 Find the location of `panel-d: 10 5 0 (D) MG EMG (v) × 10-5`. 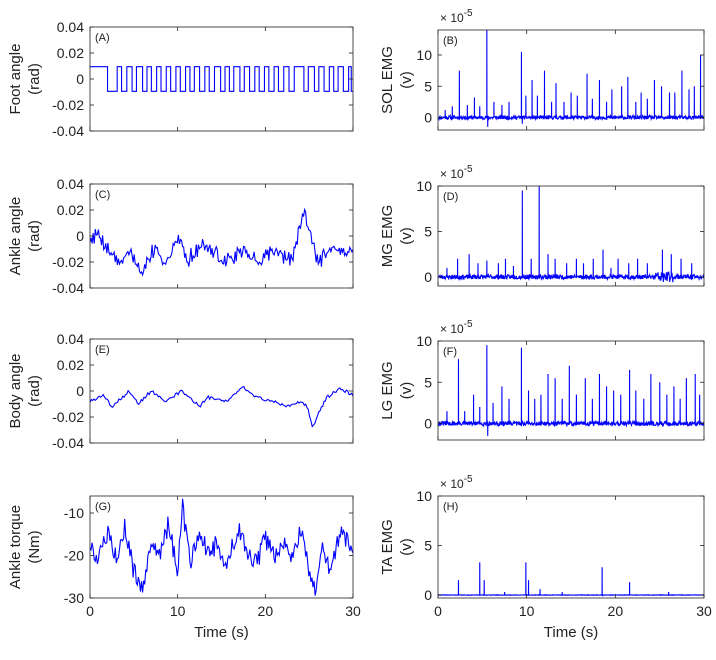

panel-d: 10 5 0 (D) MG EMG (v) × 10-5 is located at coordinates (542, 225).